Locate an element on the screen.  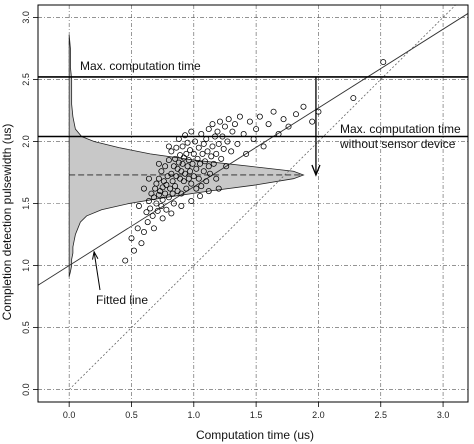
annotation-fitted-line: Fitted line is located at coordinates (122, 300).